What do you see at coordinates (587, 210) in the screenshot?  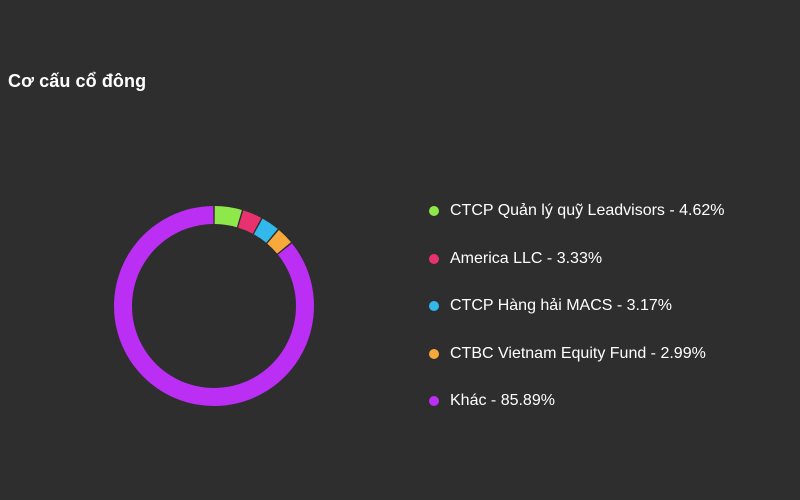 I see `legend-label: CTCP Quản lý quỹ Leadvisors - 4.62%` at bounding box center [587, 210].